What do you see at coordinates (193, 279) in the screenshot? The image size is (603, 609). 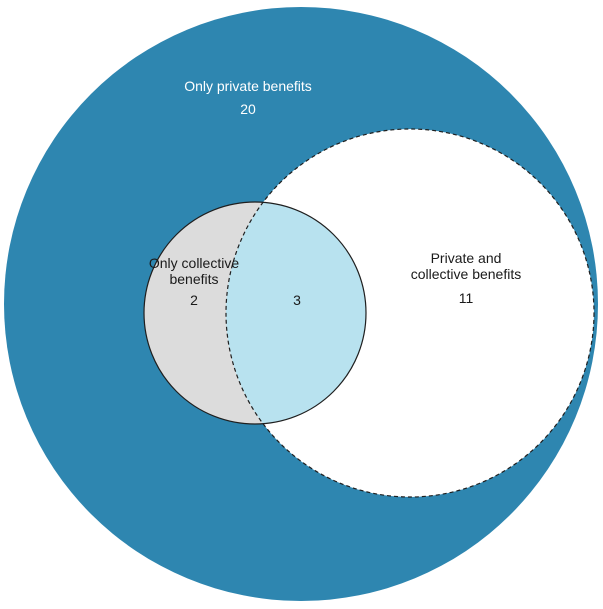 I see `only-collective-label-line2: benefits` at bounding box center [193, 279].